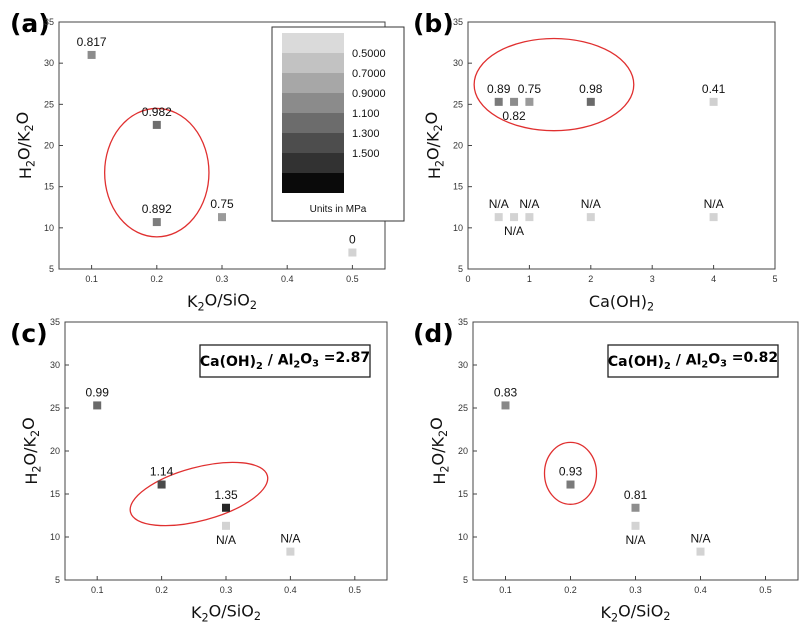 The width and height of the screenshot is (812, 629). Describe the element at coordinates (355, 590) in the screenshot. I see `x-tick-label: 0.5` at that location.